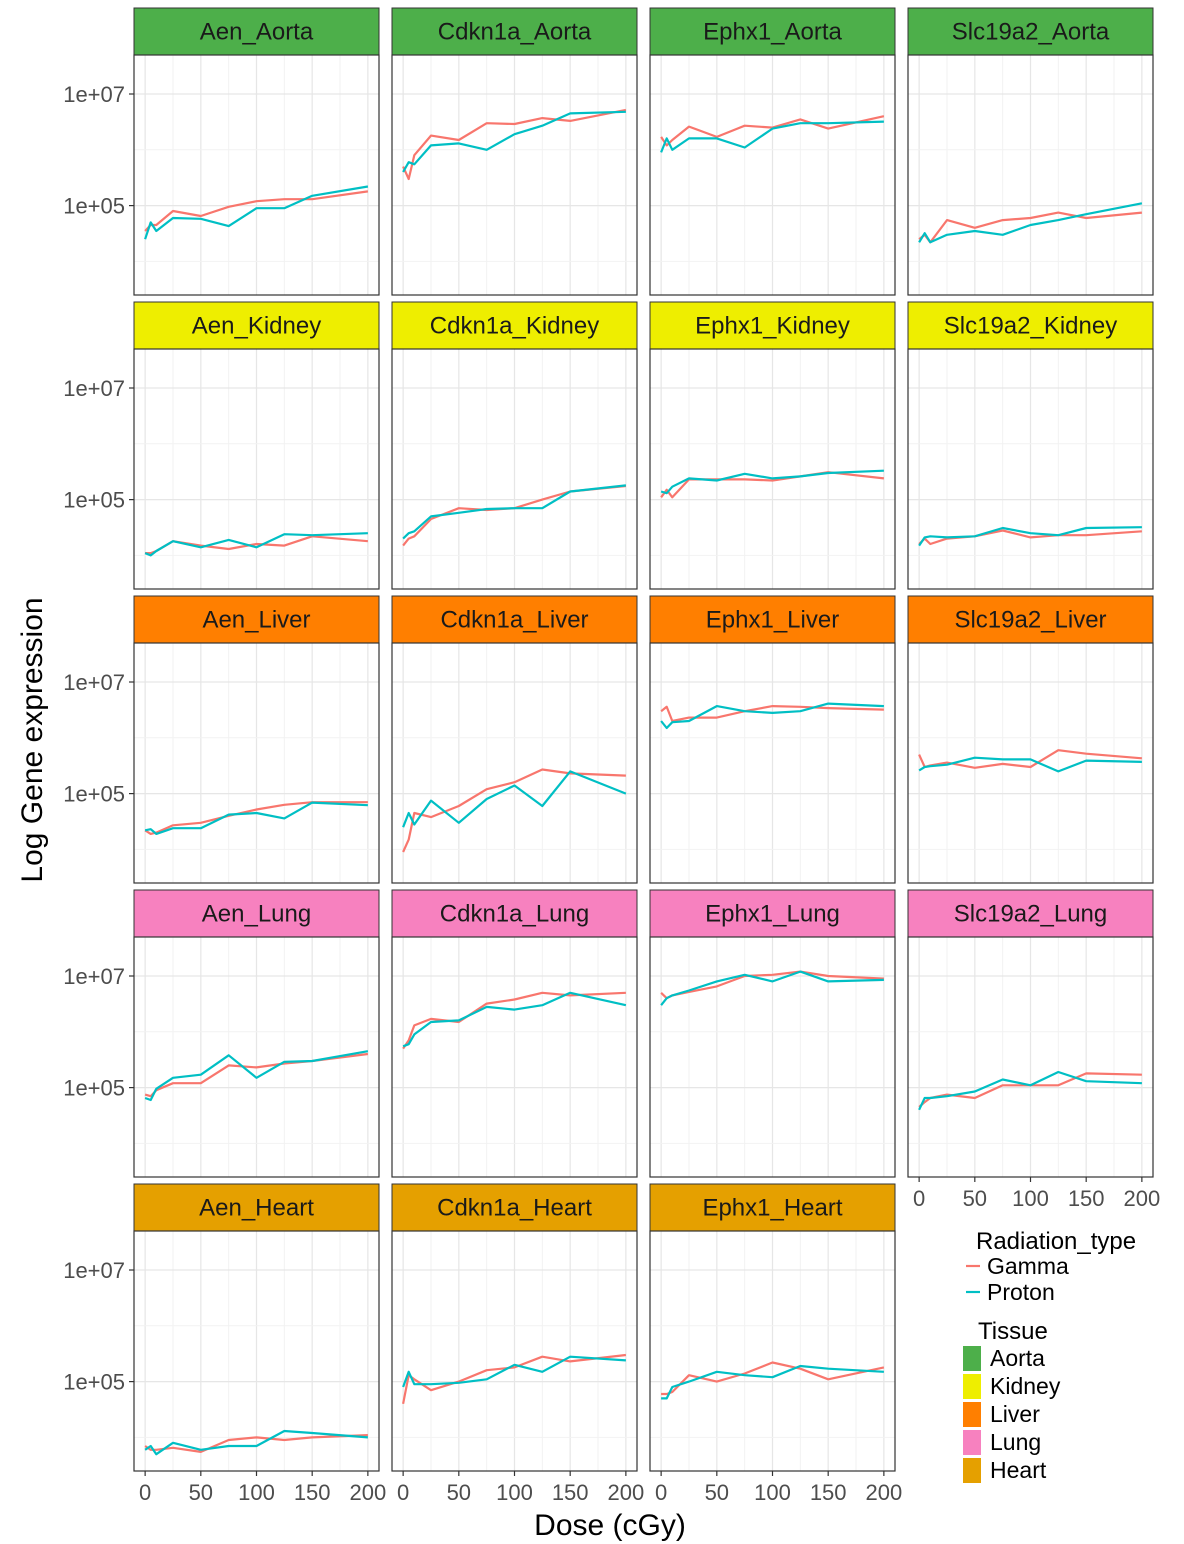 The width and height of the screenshot is (1184, 1544). What do you see at coordinates (972, 1442) in the screenshot?
I see `legend-key-lung` at bounding box center [972, 1442].